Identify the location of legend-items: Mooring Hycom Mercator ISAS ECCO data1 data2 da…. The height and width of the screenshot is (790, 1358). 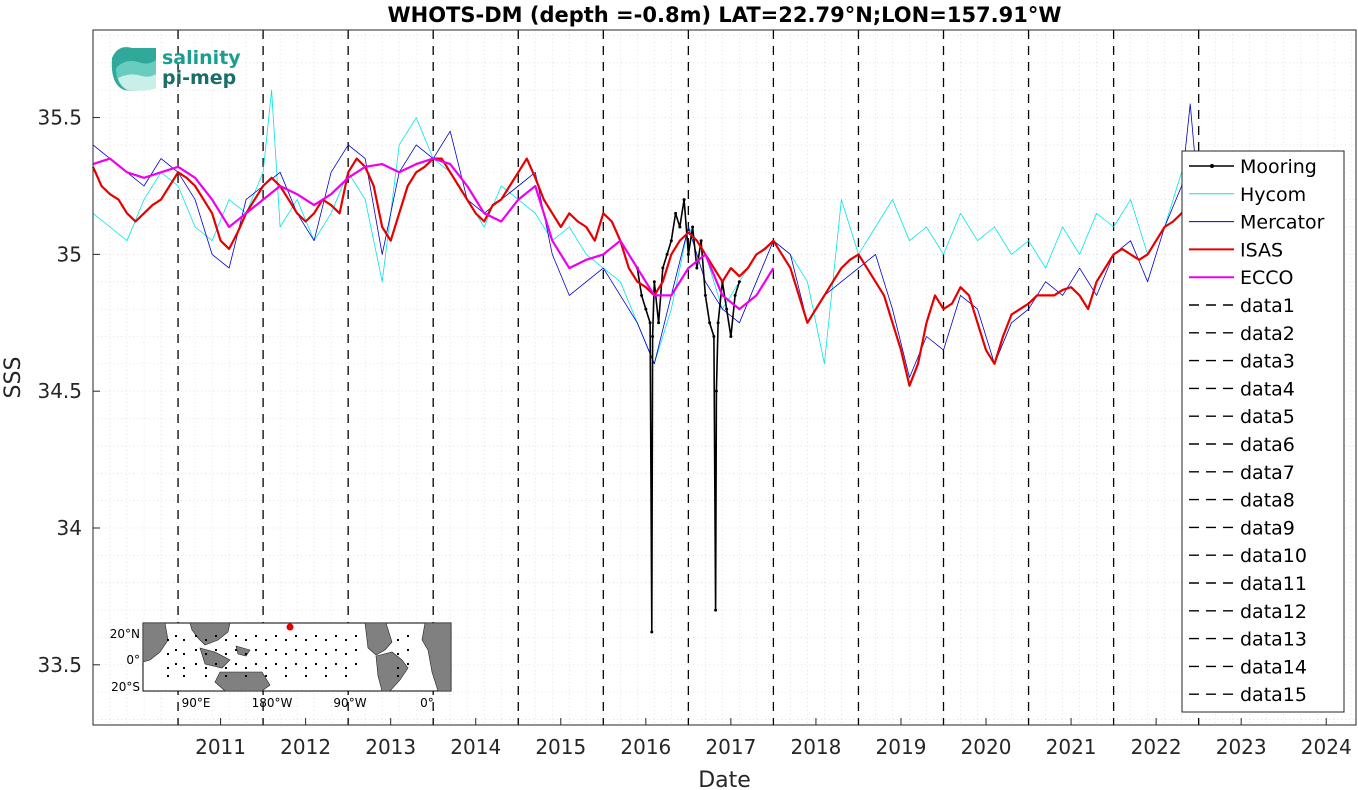
(1257, 431).